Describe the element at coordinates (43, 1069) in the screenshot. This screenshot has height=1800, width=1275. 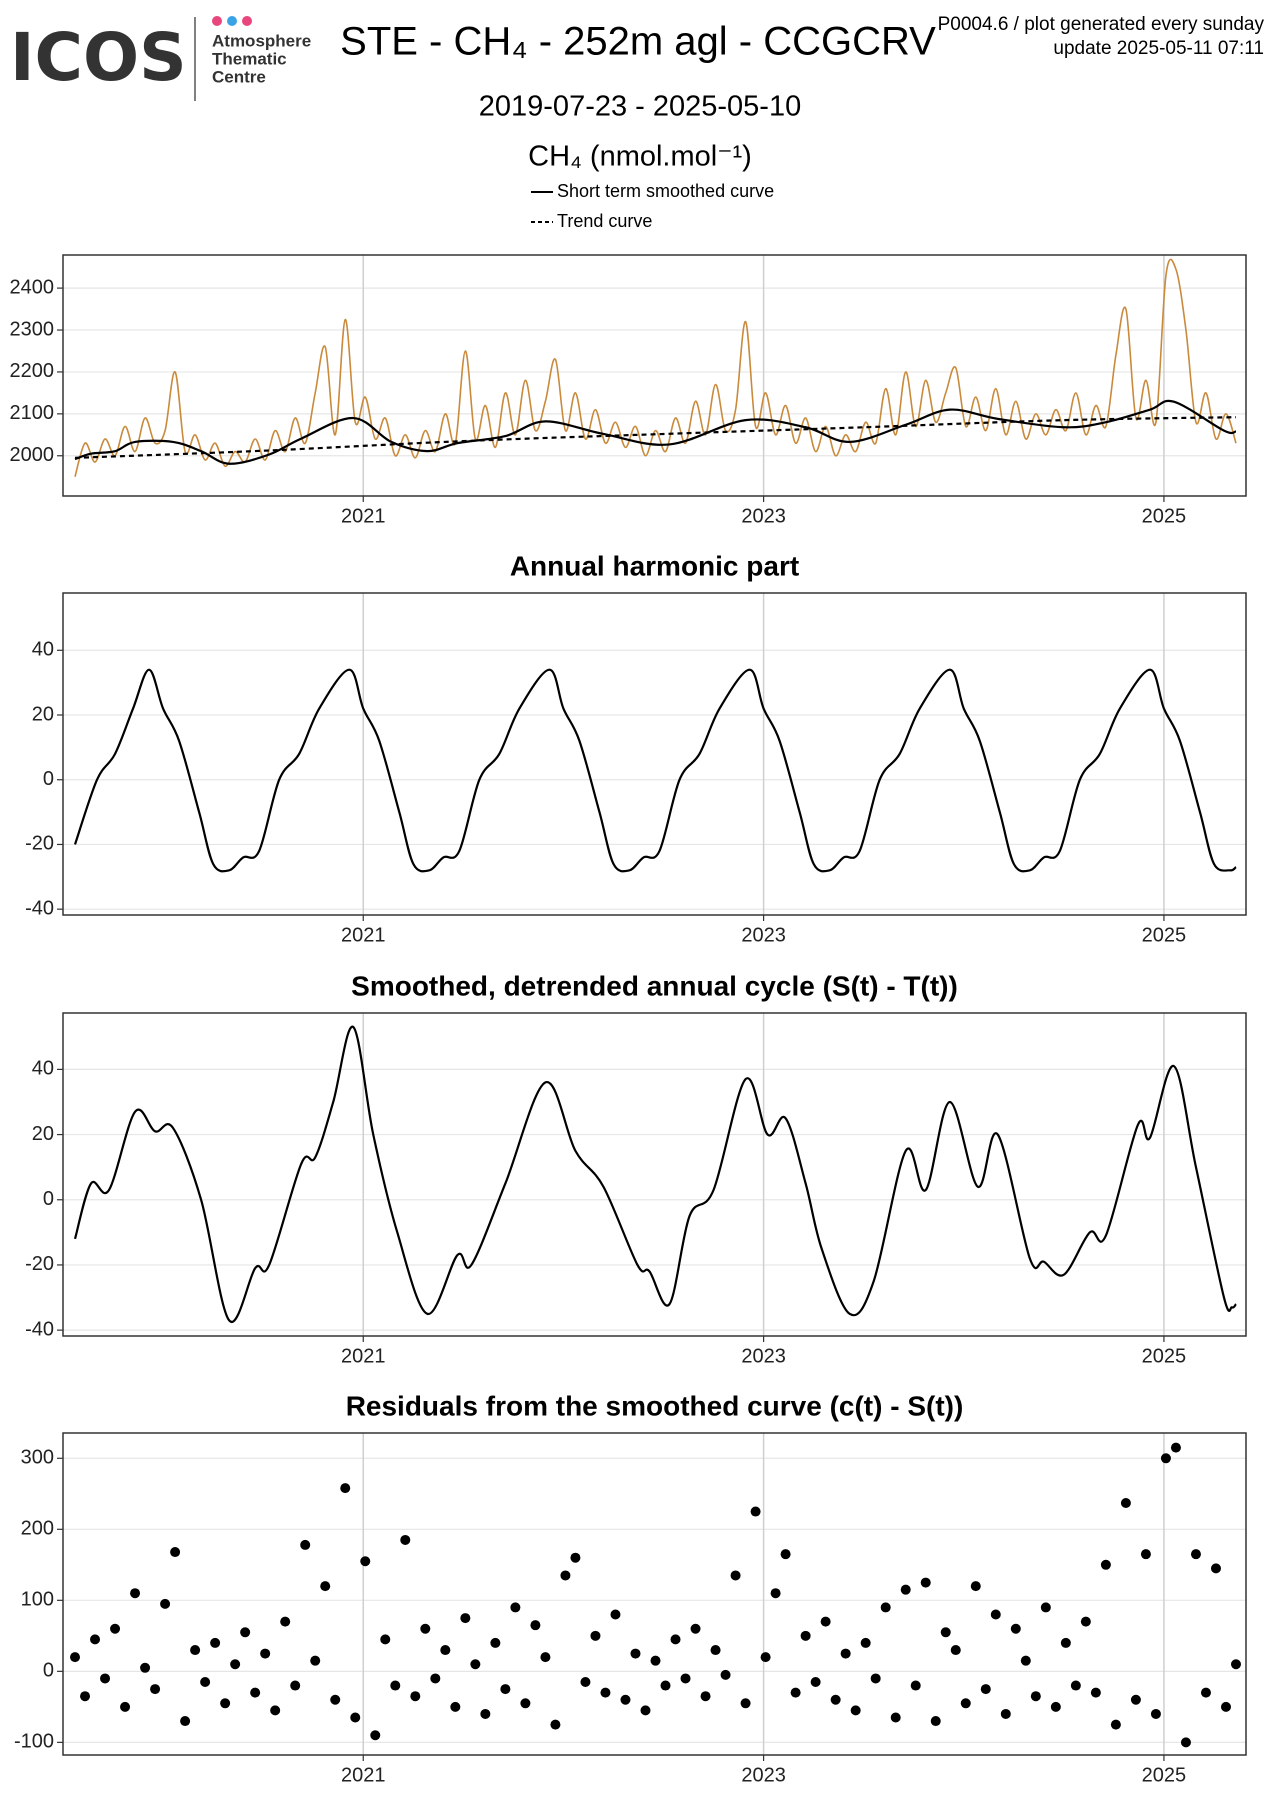
I see `y-tick-label: 40` at that location.